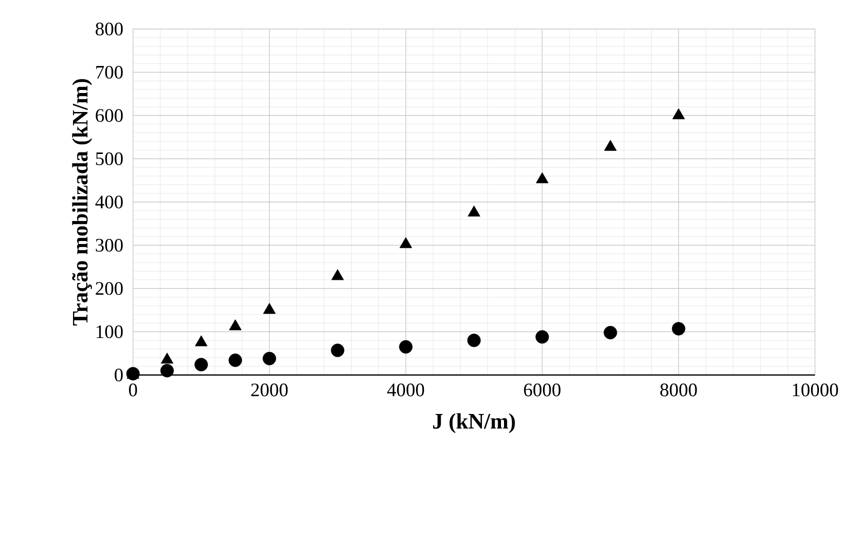 The image size is (854, 556). What do you see at coordinates (269, 390) in the screenshot?
I see `x-tick-label: 2000` at bounding box center [269, 390].